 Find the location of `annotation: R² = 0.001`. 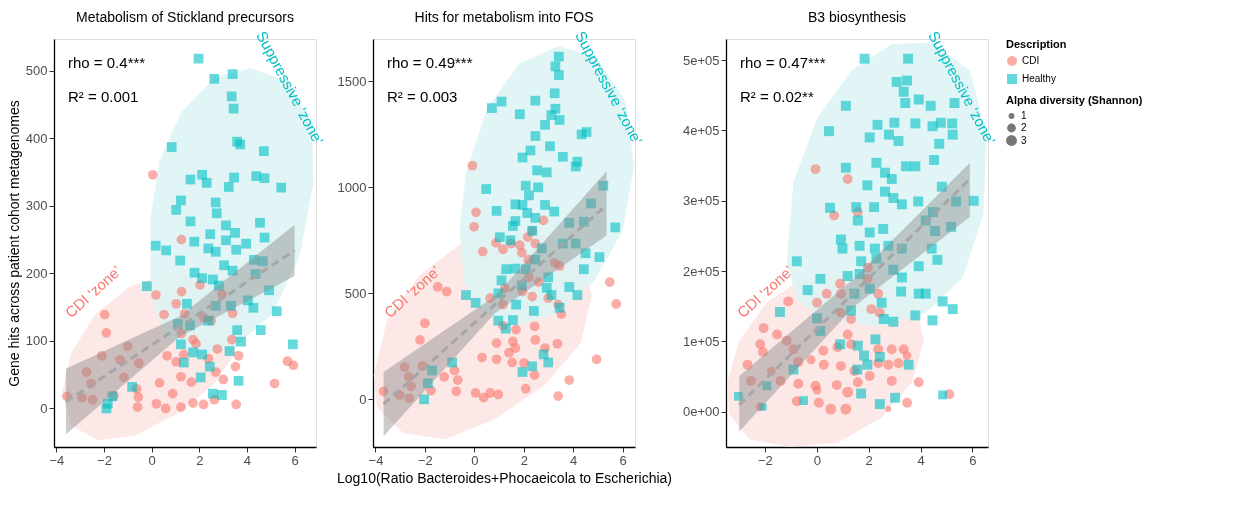

annotation: R² = 0.001 is located at coordinates (103, 96).